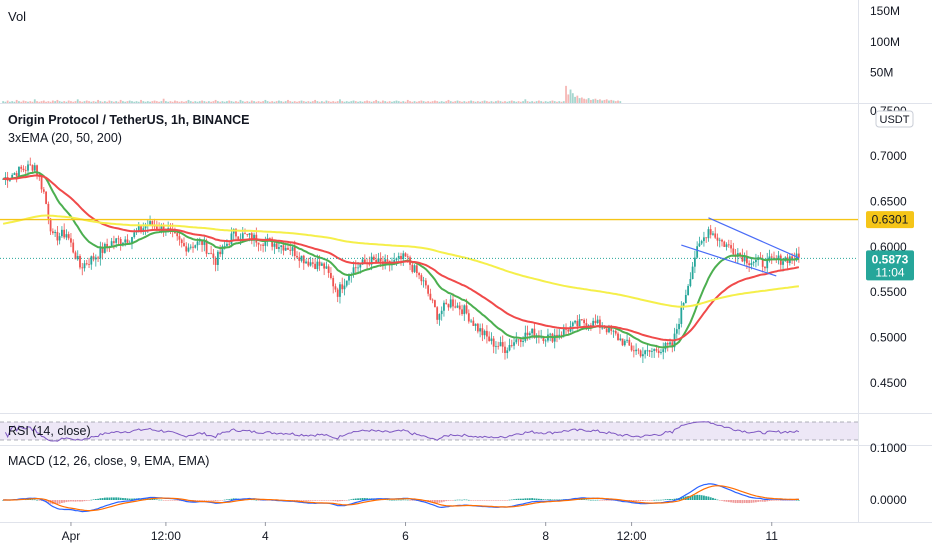 This screenshot has width=932, height=550. I want to click on rsi-pane-label: RSI (14, close), so click(49, 431).